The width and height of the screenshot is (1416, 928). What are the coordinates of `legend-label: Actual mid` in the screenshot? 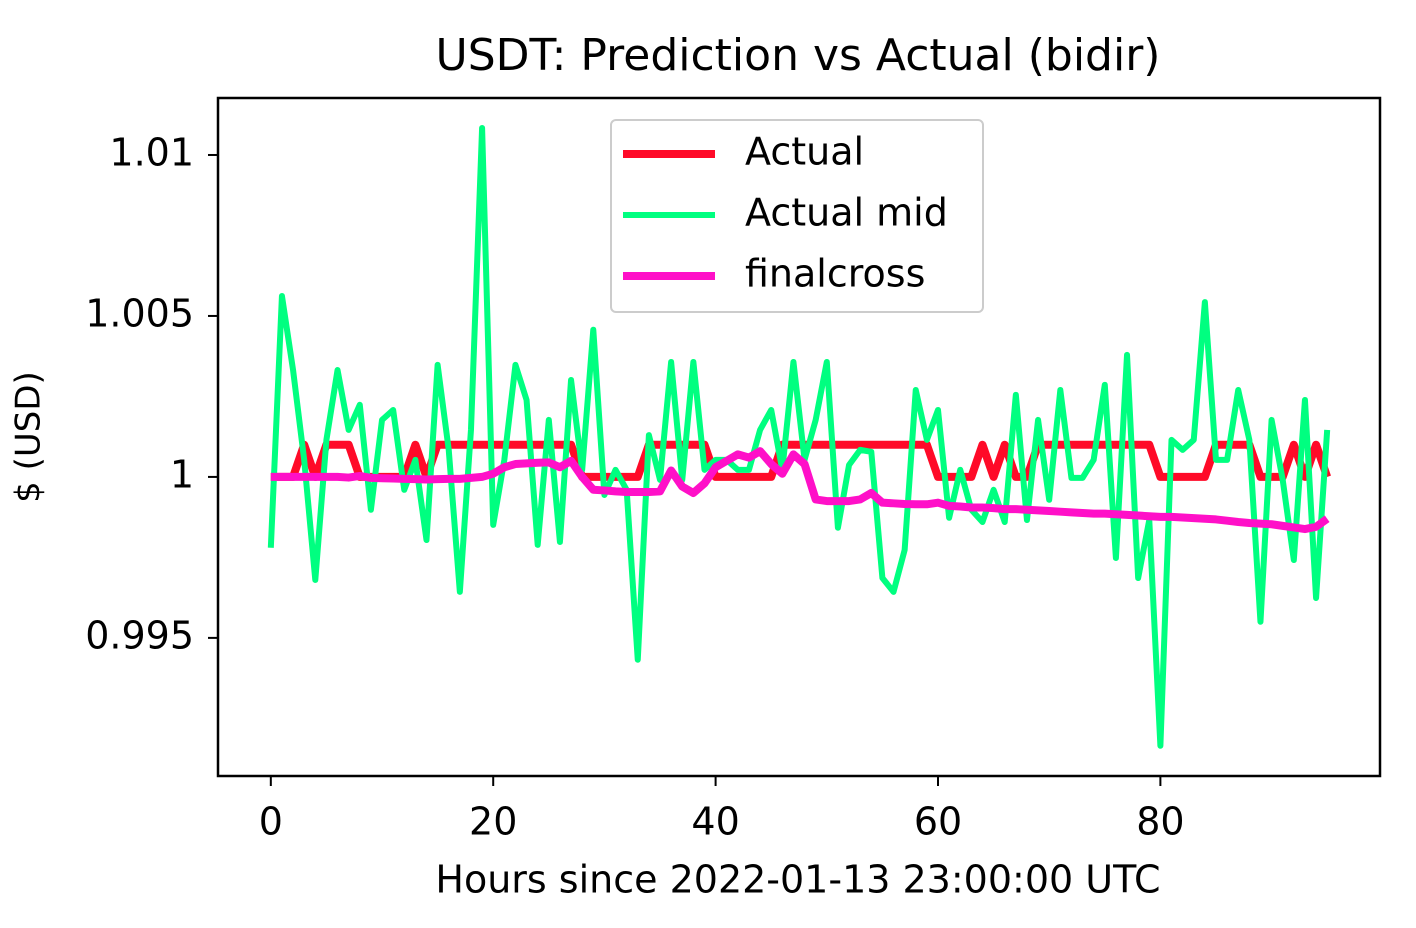 It's located at (846, 213).